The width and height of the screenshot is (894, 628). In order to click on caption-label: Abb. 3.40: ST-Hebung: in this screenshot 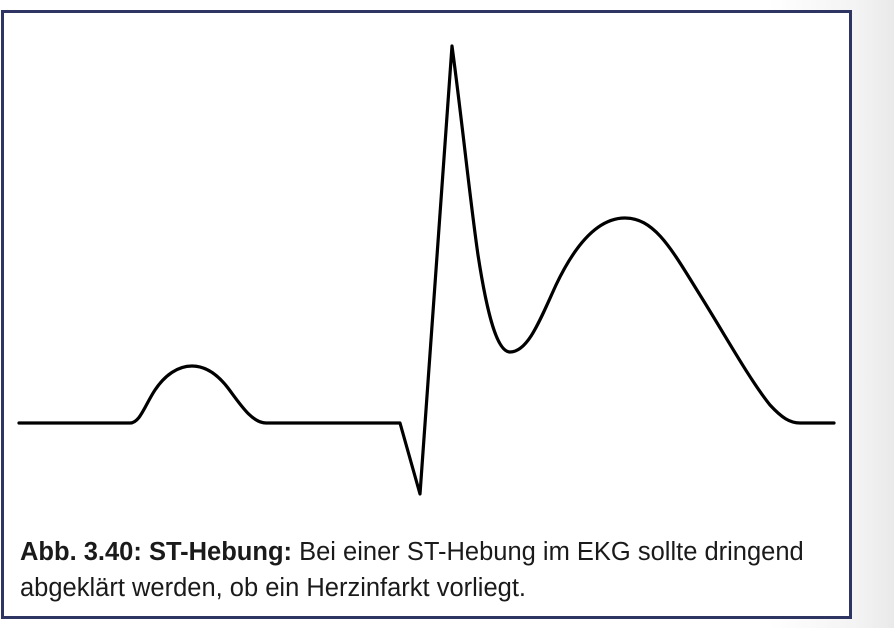, I will do `click(156, 552)`.